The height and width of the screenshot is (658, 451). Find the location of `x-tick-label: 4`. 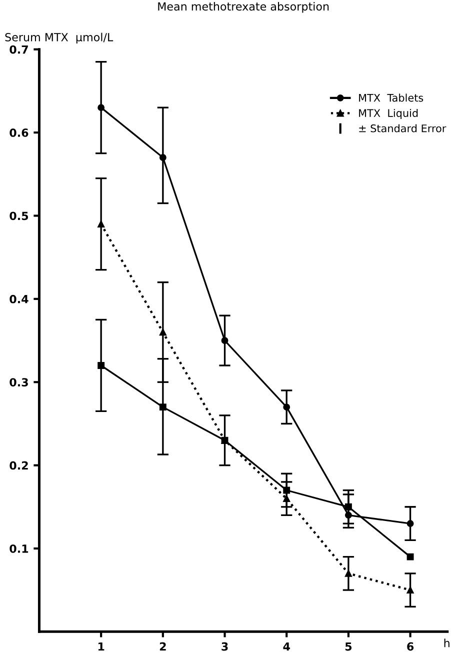

x-tick-label: 4 is located at coordinates (286, 646).